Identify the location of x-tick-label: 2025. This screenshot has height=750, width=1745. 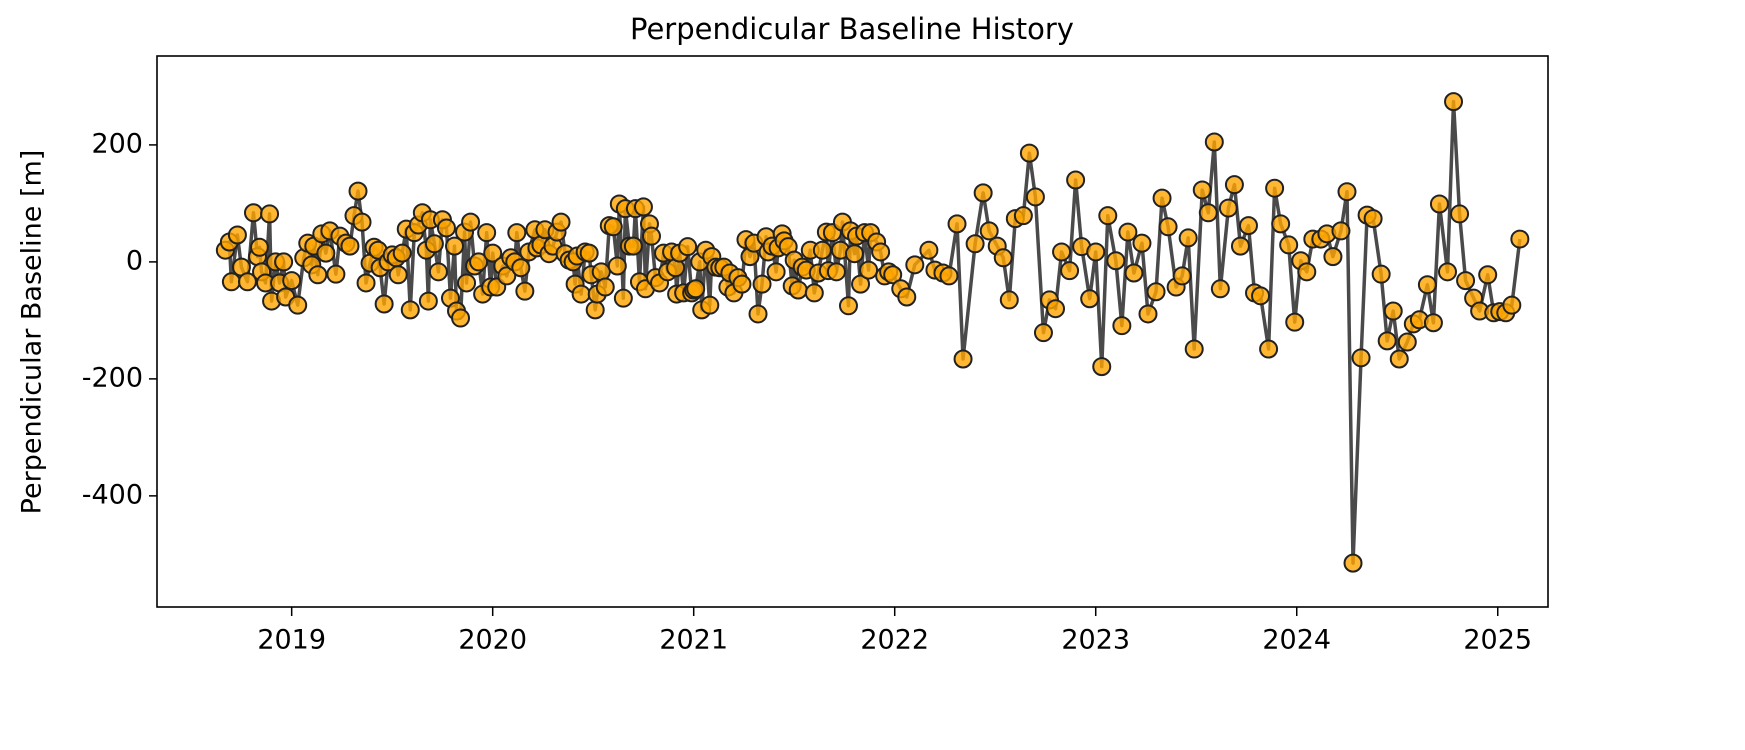
(1497, 640).